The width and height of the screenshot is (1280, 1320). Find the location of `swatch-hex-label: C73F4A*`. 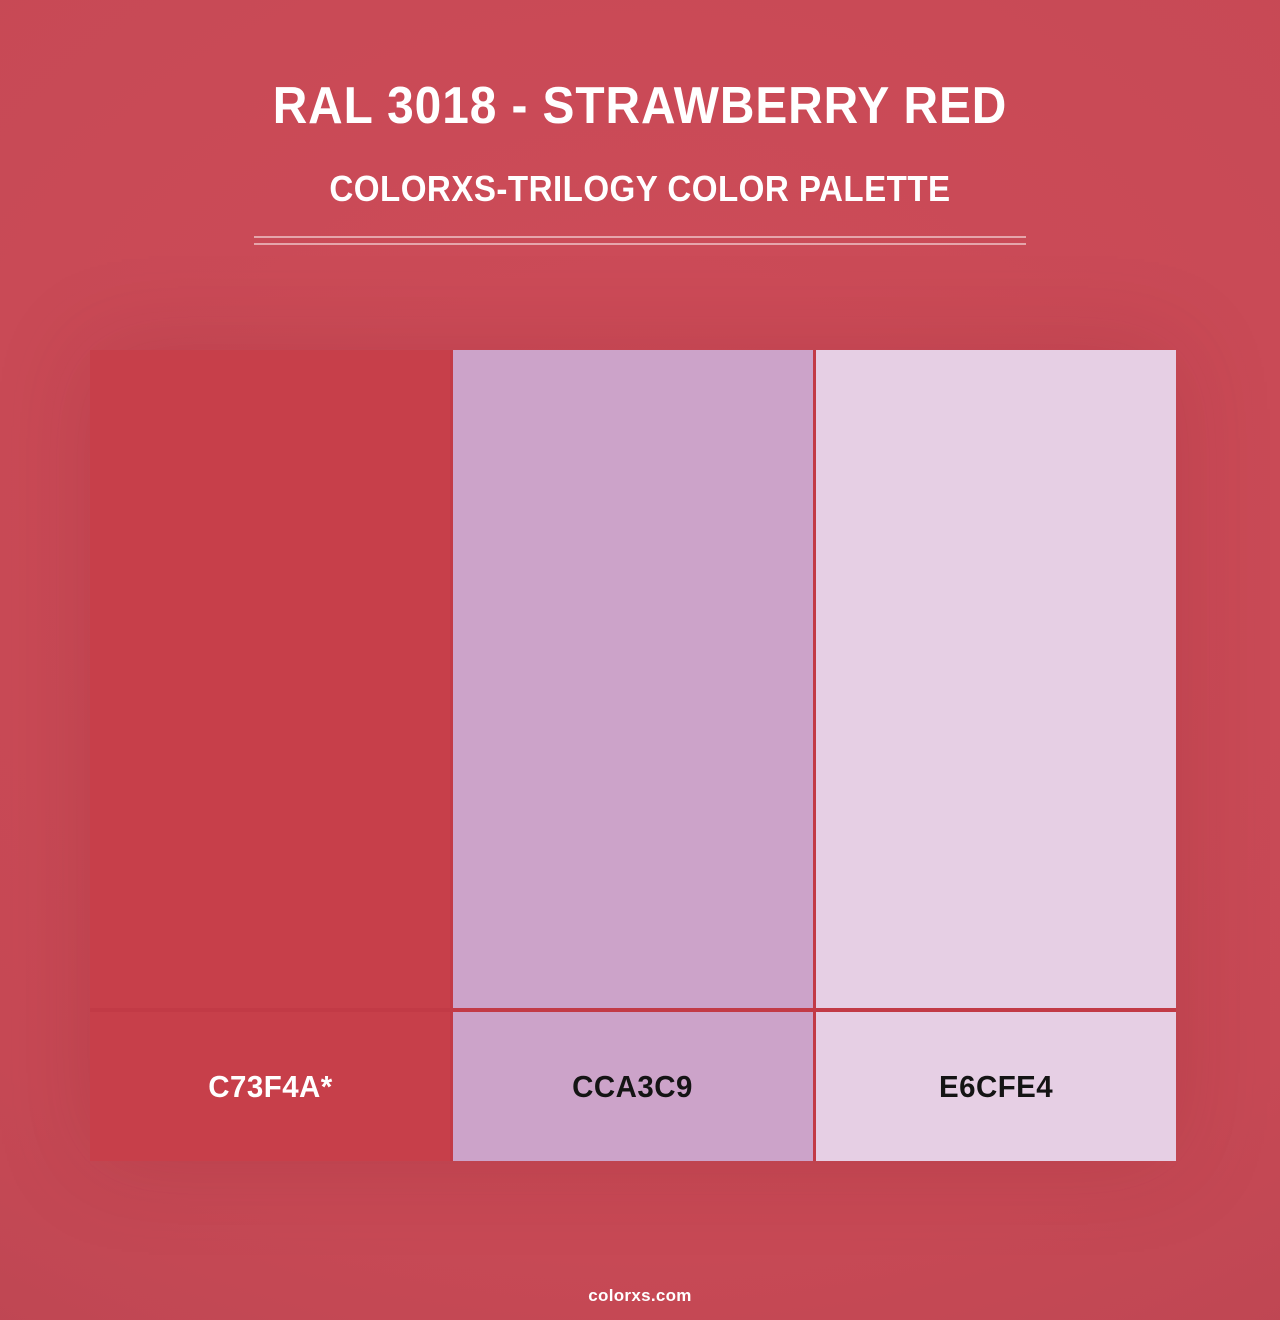

swatch-hex-label: C73F4A* is located at coordinates (270, 1086).